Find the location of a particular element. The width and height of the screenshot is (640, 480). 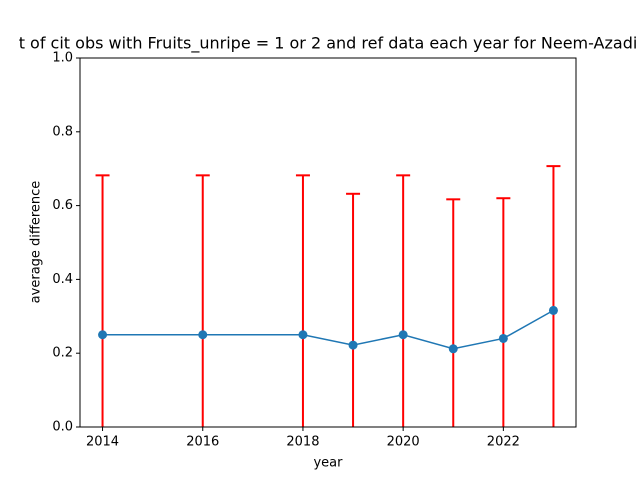

x-tick-label: 2018 is located at coordinates (302, 442).